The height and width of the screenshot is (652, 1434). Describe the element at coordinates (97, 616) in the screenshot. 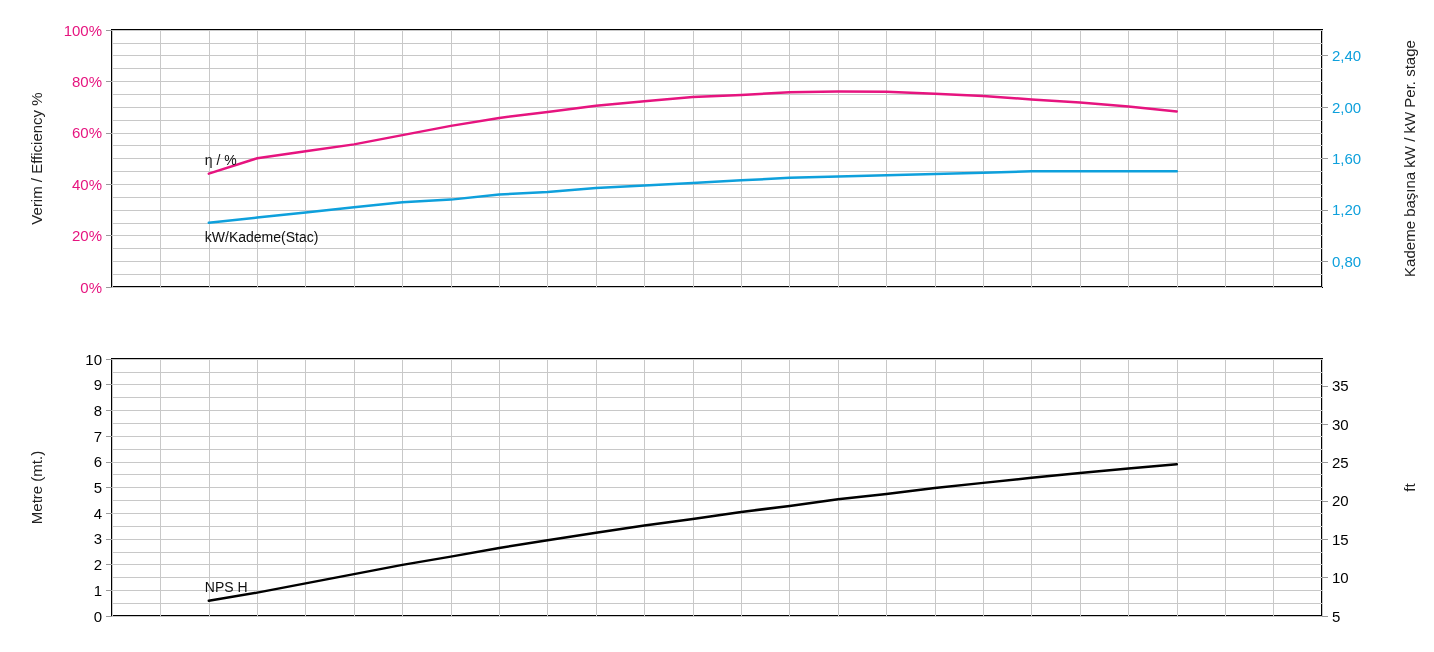

I see `y-tick-label: 0` at that location.